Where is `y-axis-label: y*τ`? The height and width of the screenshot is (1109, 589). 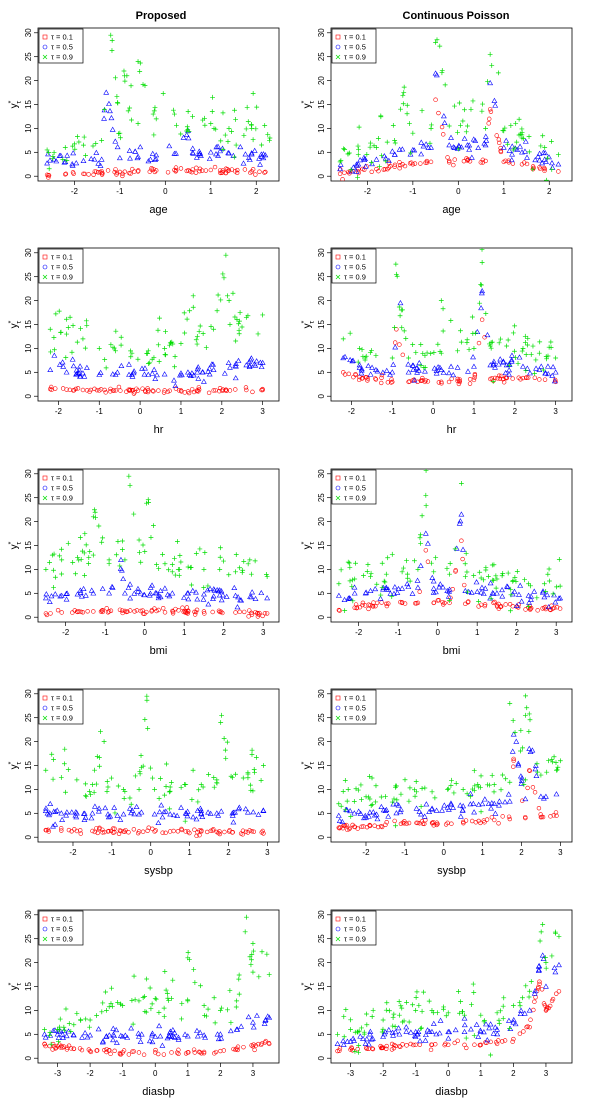
y-axis-label: y*τ is located at coordinates (15, 104).